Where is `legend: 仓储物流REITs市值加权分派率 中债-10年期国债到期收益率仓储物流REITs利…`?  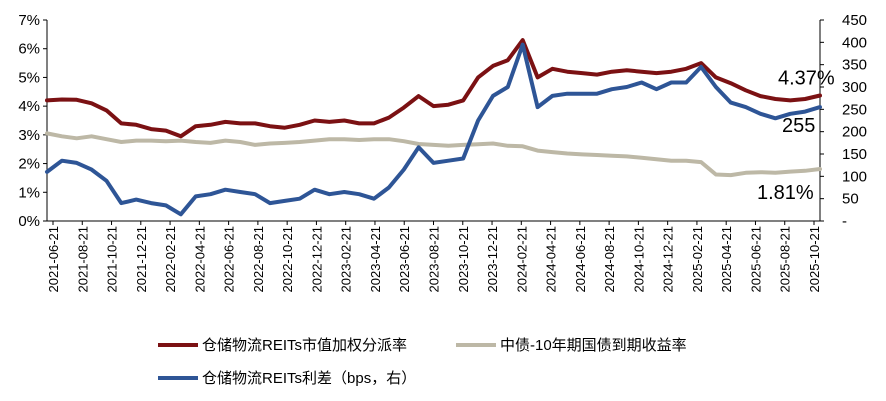
legend: 仓储物流REITs市值加权分派率 中债-10年期国债到期收益率仓储物流REITs利… is located at coordinates (422, 362).